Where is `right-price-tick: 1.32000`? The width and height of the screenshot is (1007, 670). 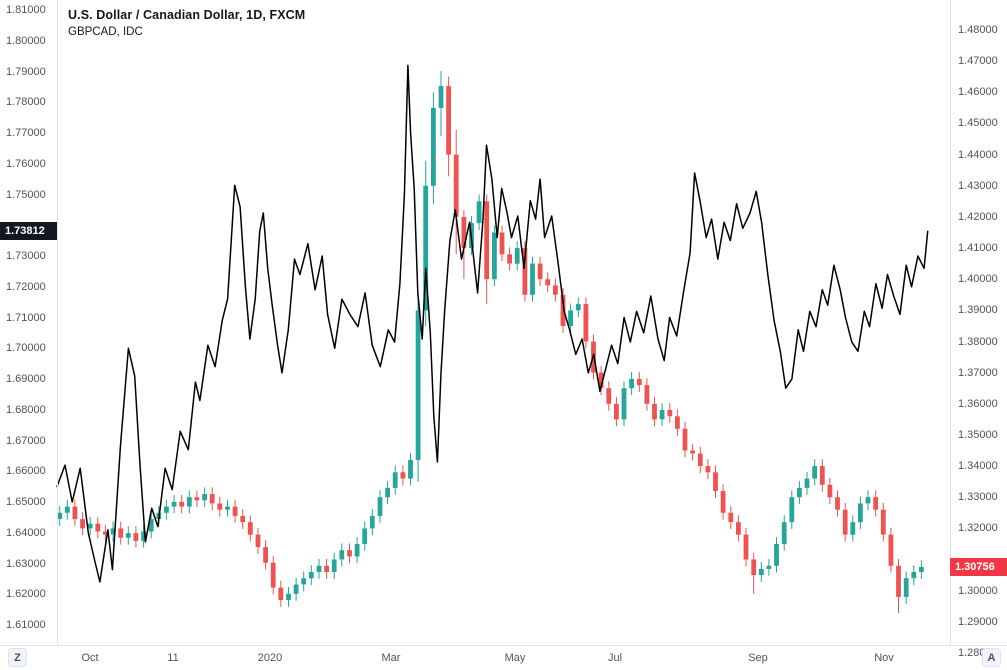
right-price-tick: 1.32000 is located at coordinates (978, 528).